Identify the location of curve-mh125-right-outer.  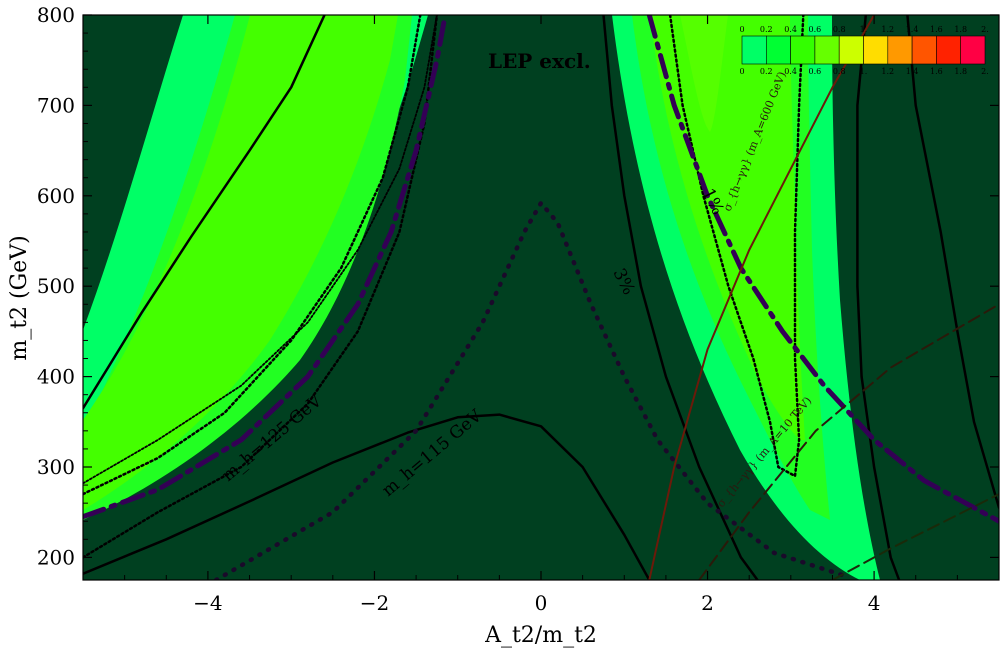
(878, 297).